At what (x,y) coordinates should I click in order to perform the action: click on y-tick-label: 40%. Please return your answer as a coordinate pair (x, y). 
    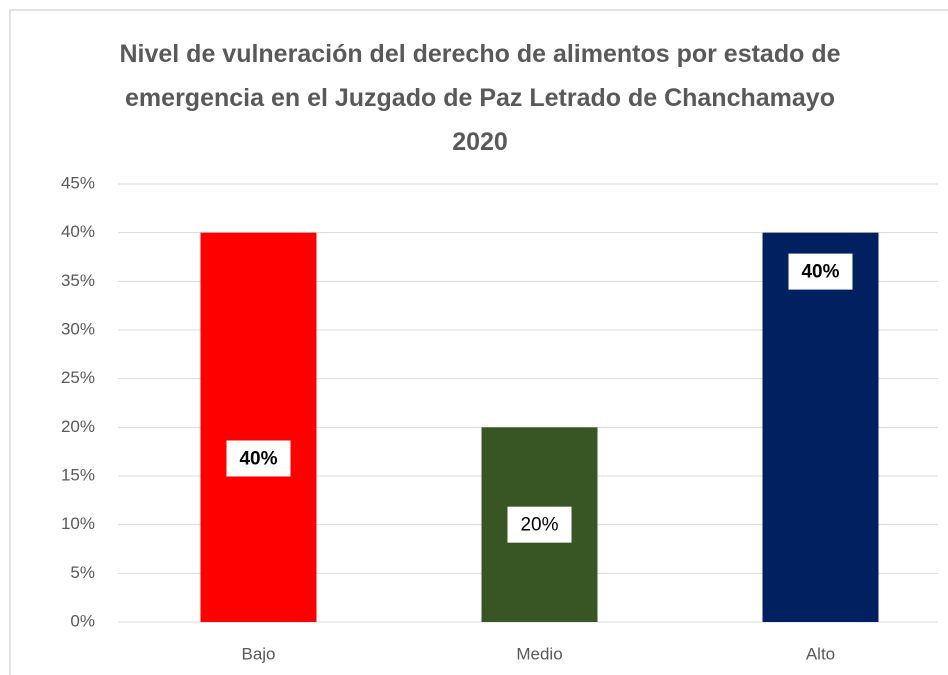
    Looking at the image, I should click on (78, 231).